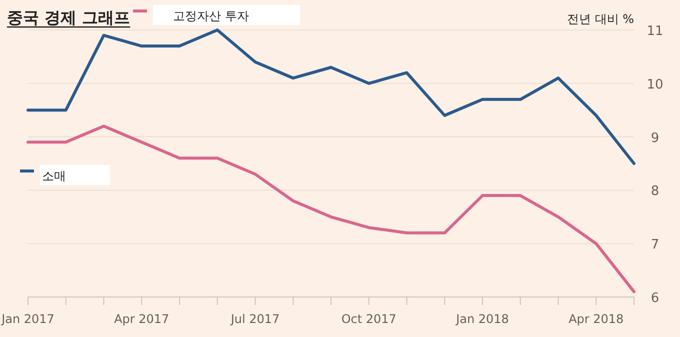 This screenshot has width=680, height=337. What do you see at coordinates (600, 19) in the screenshot?
I see `y-axis-title: 전년 대비 %` at bounding box center [600, 19].